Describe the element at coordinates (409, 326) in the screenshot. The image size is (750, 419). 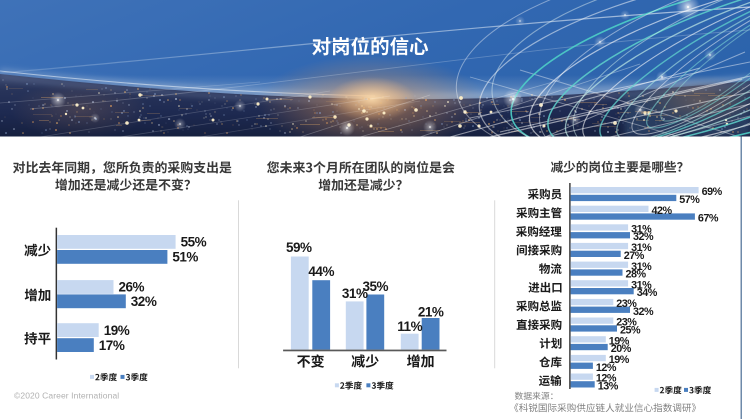
I see `svg-text: 11%` at that location.